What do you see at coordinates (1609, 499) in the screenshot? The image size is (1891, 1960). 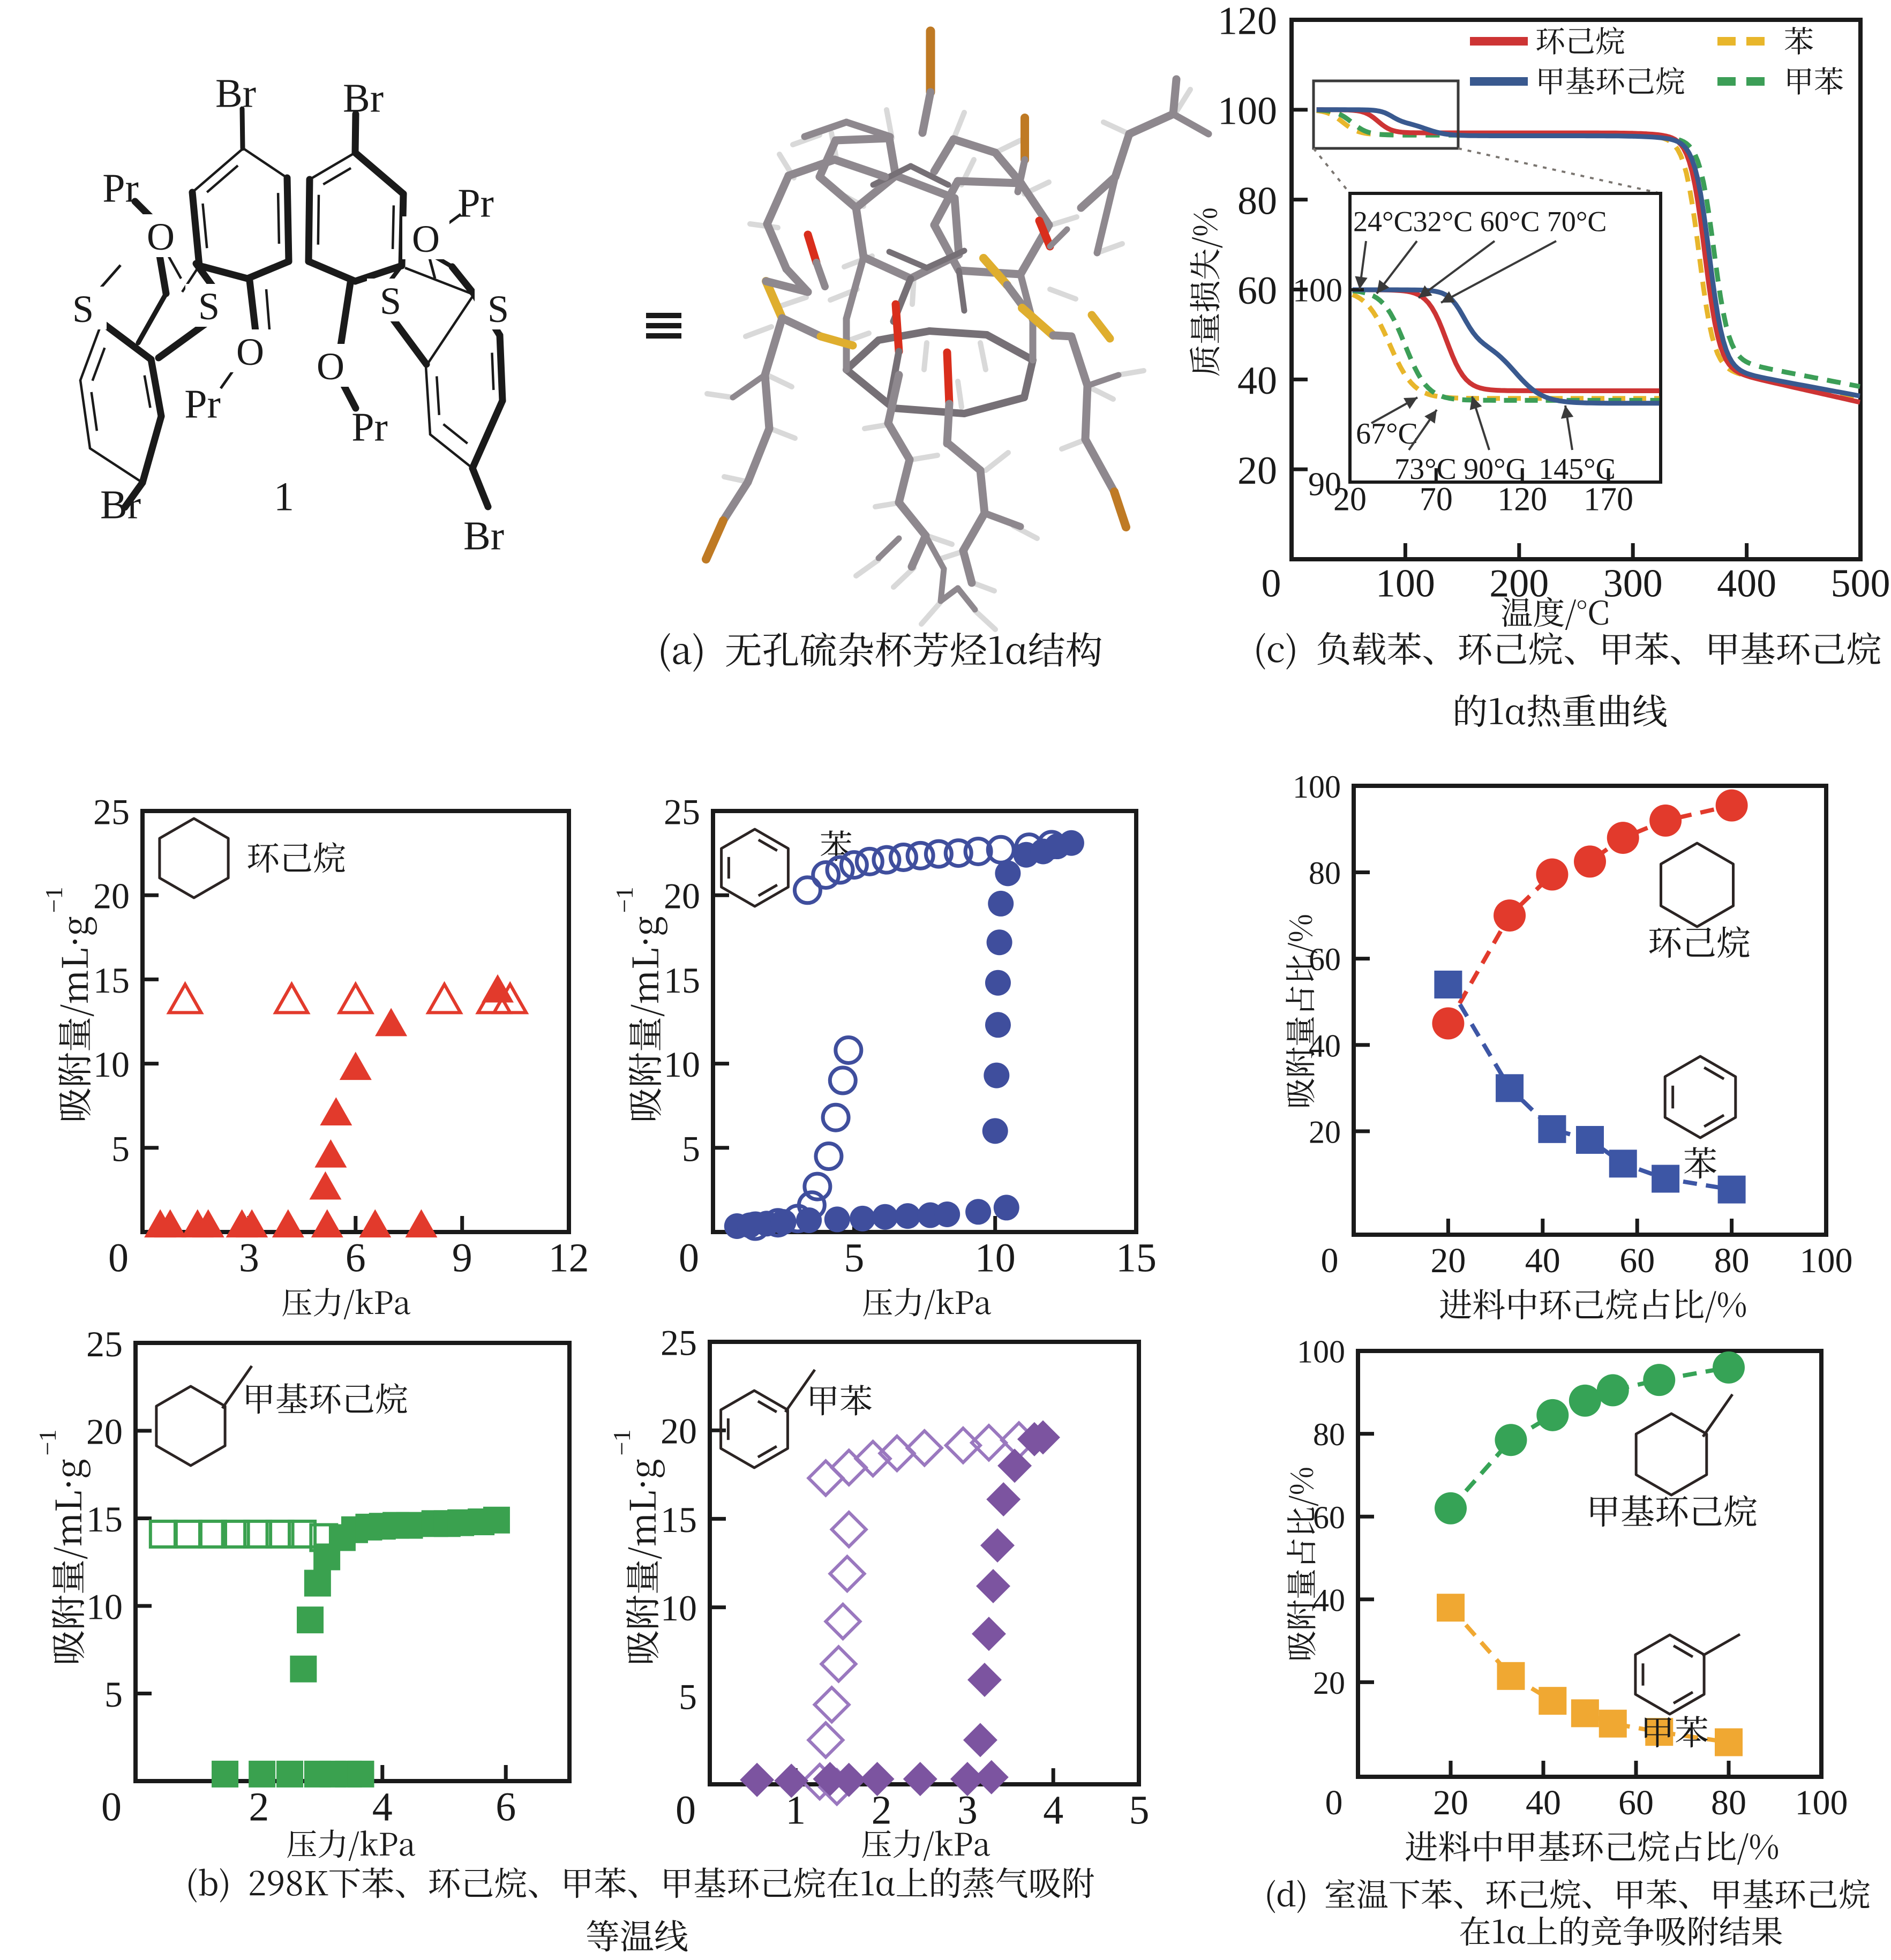 I see `svg-text: 170` at bounding box center [1609, 499].